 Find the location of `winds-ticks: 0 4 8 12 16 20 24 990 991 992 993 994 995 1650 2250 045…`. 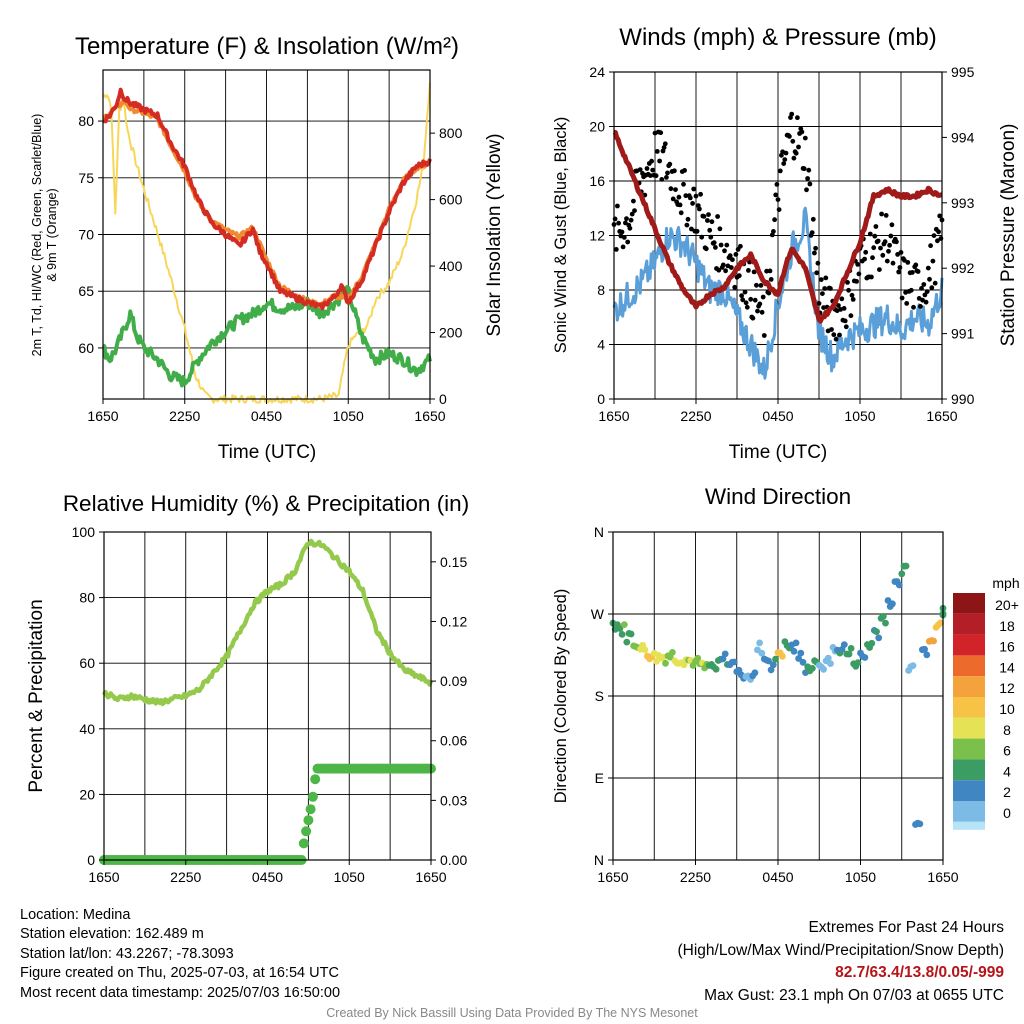

winds-ticks: 0 4 8 12 16 20 24 990 991 992 993 994 995 1650 2250 045… is located at coordinates (781, 244).